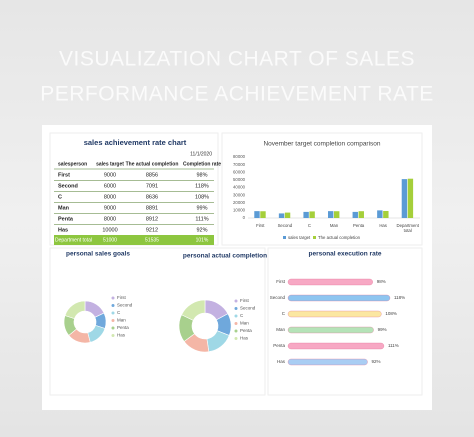 Image resolution: width=474 pixels, height=437 pixels. Describe the element at coordinates (278, 297) in the screenshot. I see `y-tick-label: Second` at that location.